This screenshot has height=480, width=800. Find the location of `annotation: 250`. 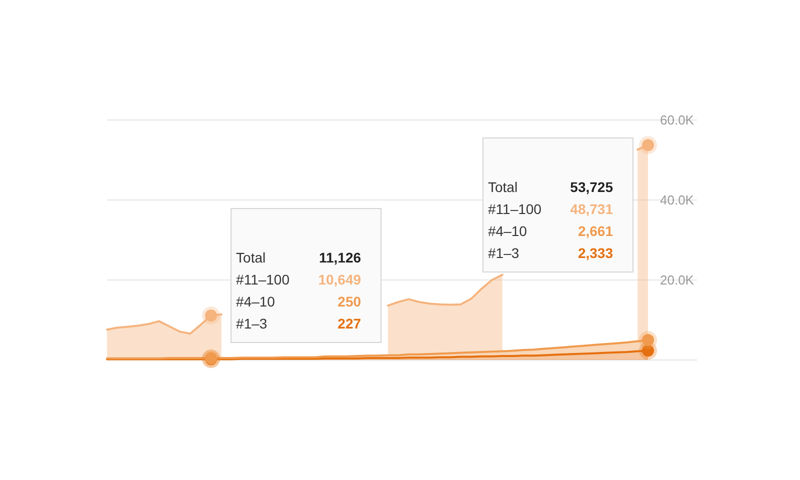

annotation: 250 is located at coordinates (350, 301).